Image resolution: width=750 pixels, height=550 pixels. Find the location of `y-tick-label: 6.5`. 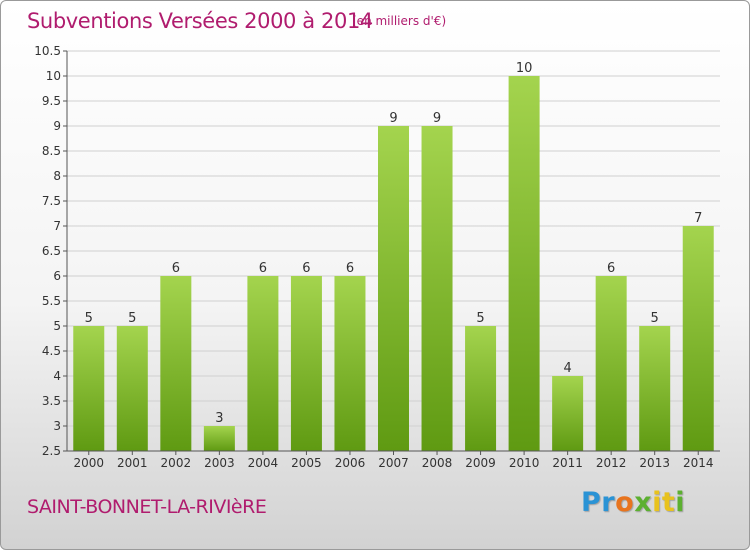

y-tick-label: 6.5 is located at coordinates (51, 251).